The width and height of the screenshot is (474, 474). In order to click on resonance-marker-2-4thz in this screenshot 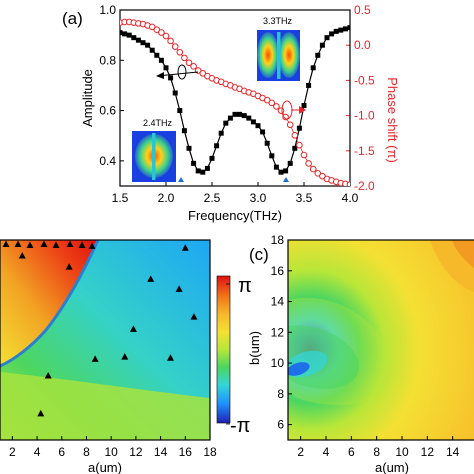, I will do `click(181, 179)`.